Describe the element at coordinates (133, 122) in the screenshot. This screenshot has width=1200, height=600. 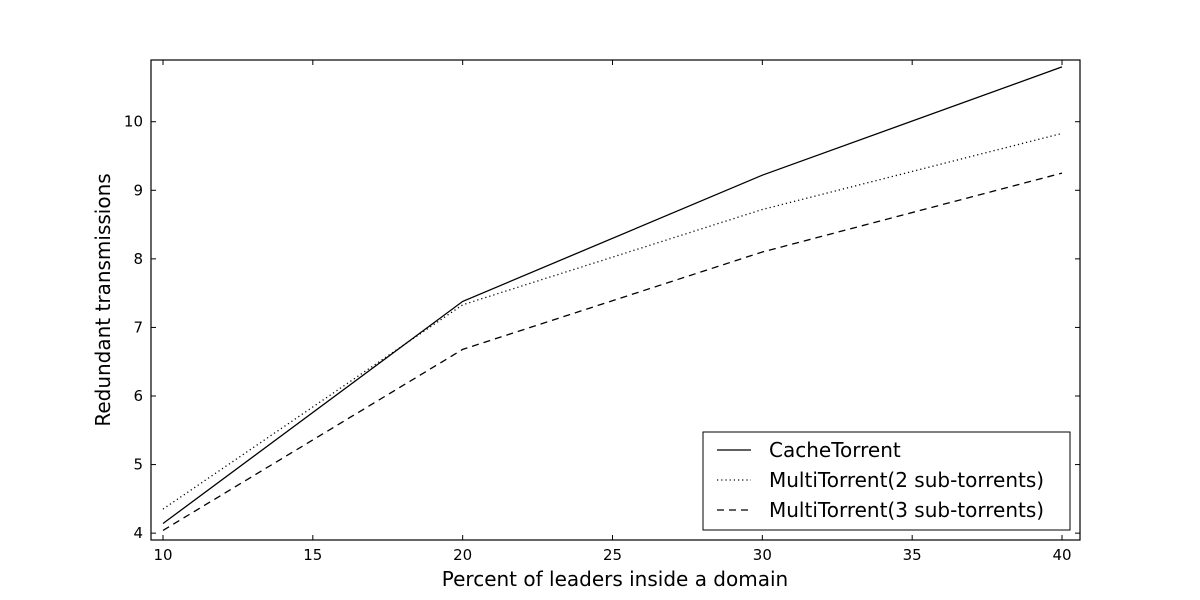
I see `y-tick-label: 10` at that location.